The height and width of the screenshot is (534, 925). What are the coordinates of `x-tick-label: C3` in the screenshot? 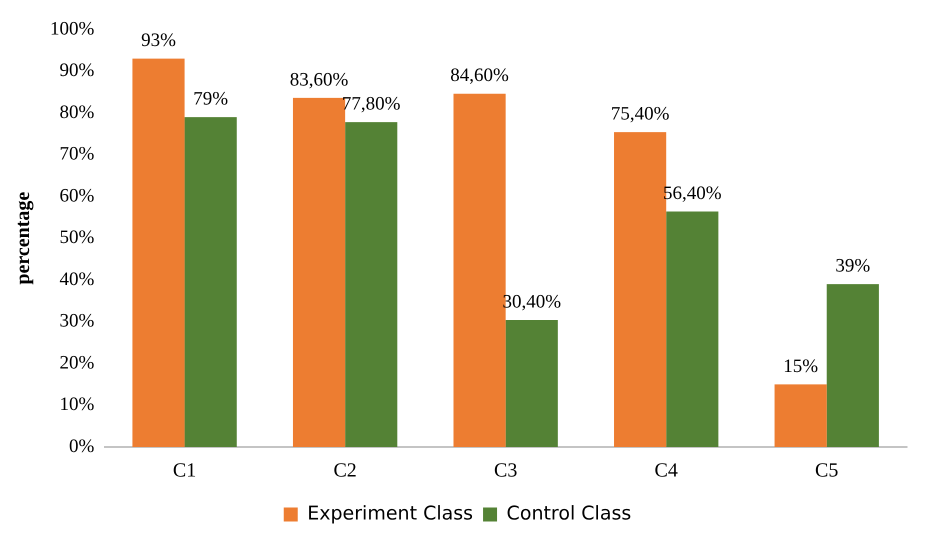 It's located at (506, 470).